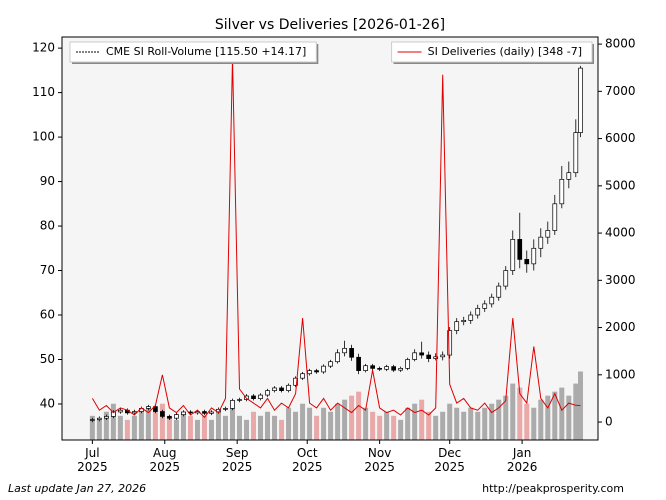  Describe the element at coordinates (620, 327) in the screenshot. I see `y2-tick-label: 2000` at that location.